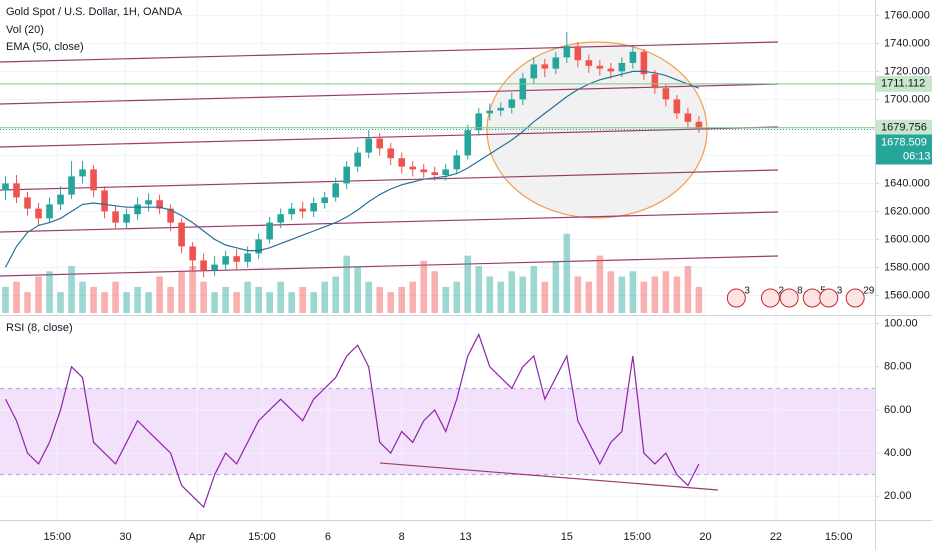  I want to click on last-price-label: 1678.509, so click(904, 142).